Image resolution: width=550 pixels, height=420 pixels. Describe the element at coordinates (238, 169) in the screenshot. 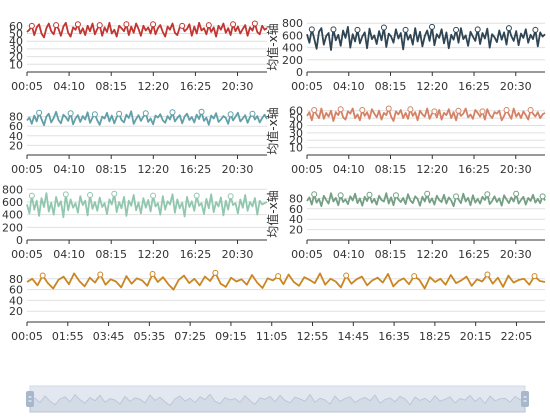

I see `x-tick-label: 20:30` at that location.